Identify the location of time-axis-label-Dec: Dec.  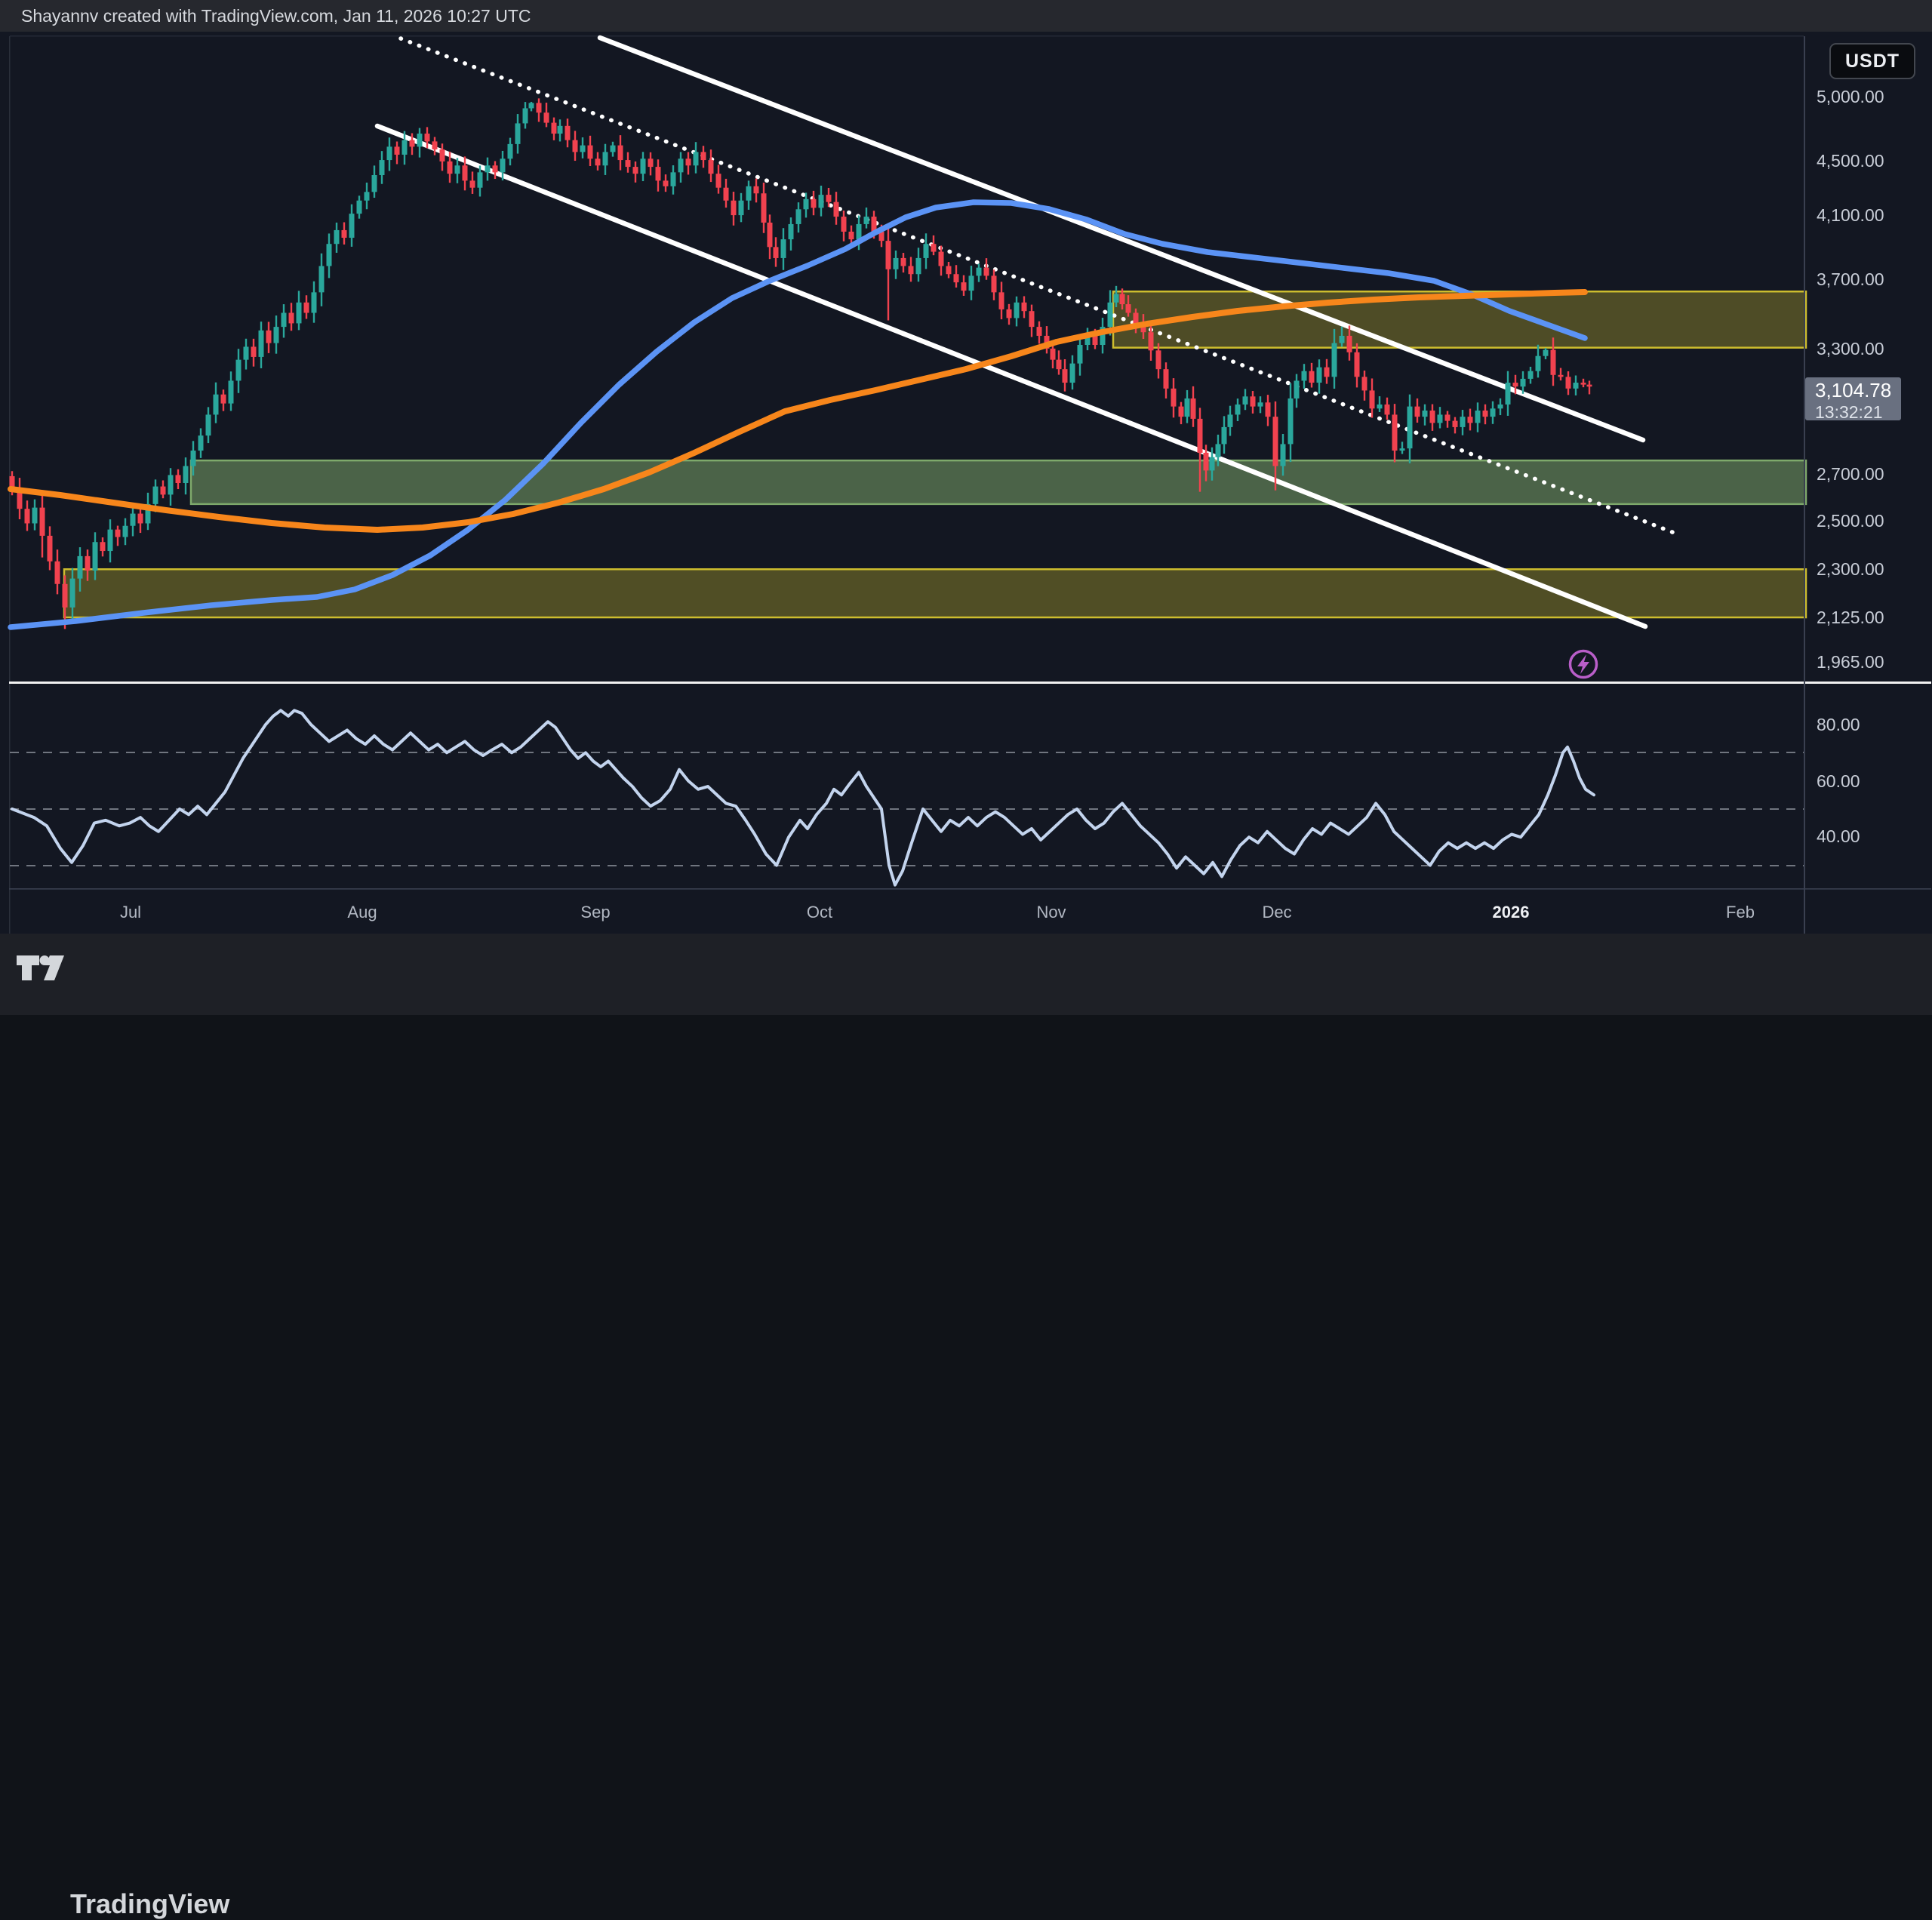
(1277, 913).